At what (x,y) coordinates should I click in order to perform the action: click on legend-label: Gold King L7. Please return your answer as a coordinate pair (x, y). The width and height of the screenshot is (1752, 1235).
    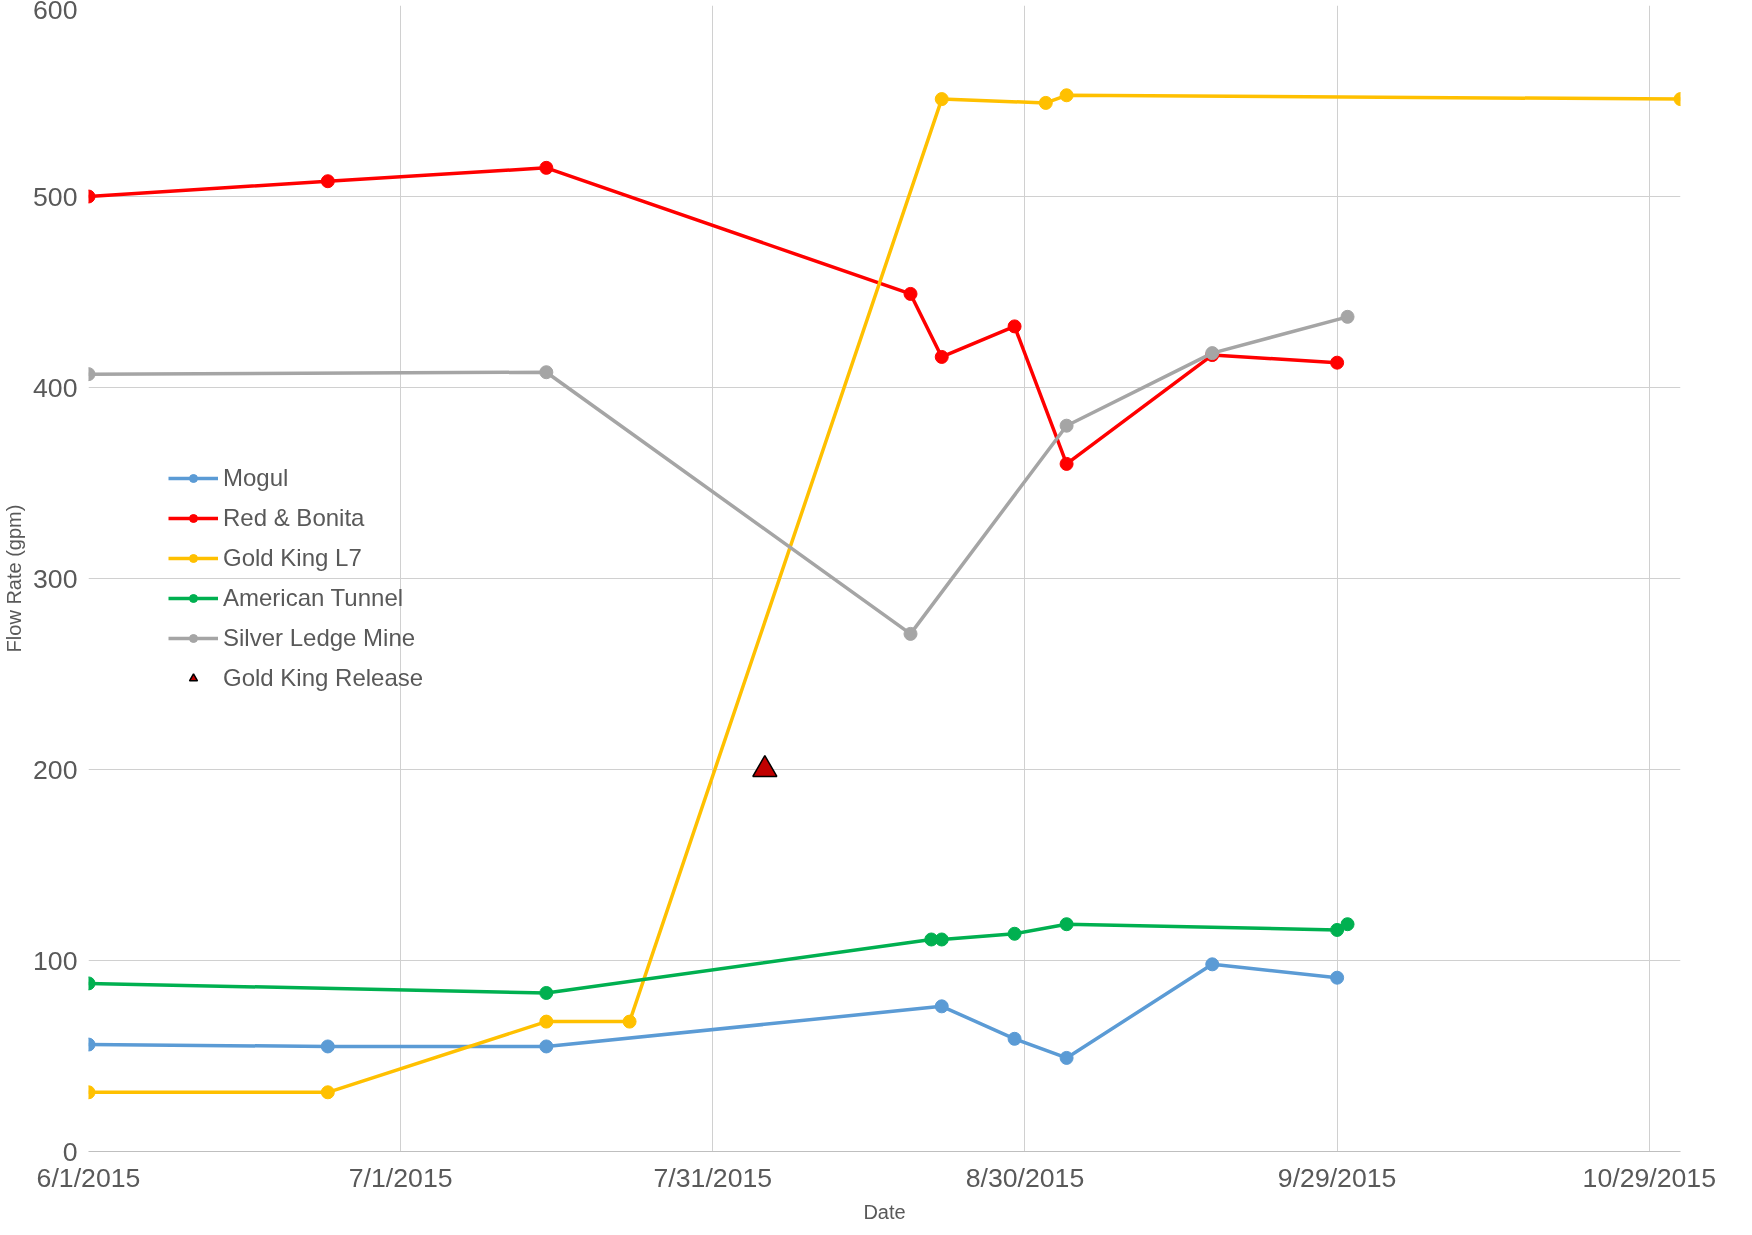
    Looking at the image, I should click on (292, 558).